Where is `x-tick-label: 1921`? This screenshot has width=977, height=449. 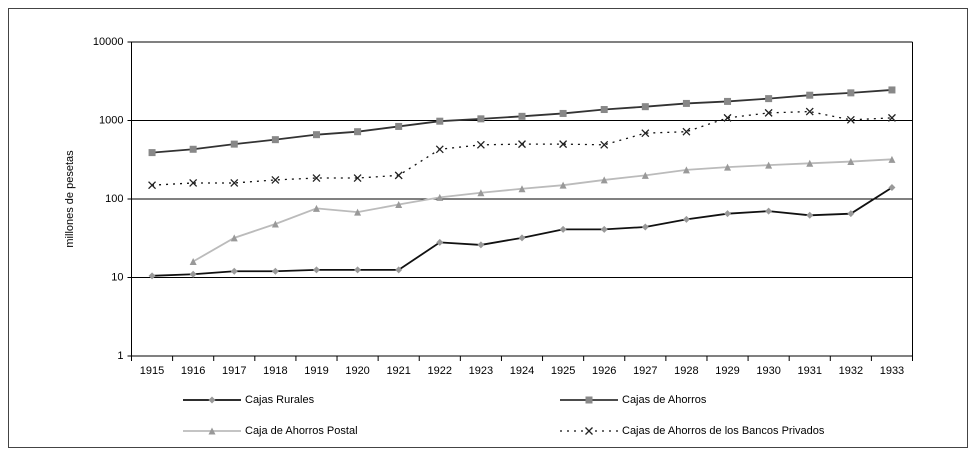
x-tick-label: 1921 is located at coordinates (398, 371).